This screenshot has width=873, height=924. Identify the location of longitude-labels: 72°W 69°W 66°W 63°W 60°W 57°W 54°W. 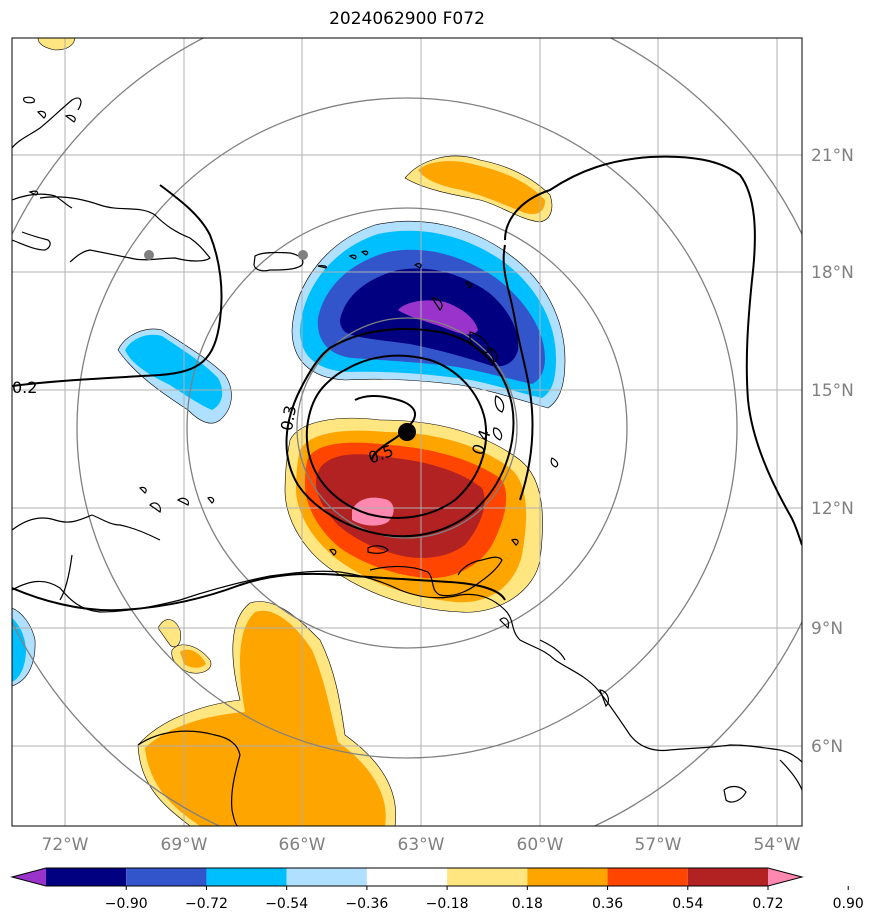
(421, 845).